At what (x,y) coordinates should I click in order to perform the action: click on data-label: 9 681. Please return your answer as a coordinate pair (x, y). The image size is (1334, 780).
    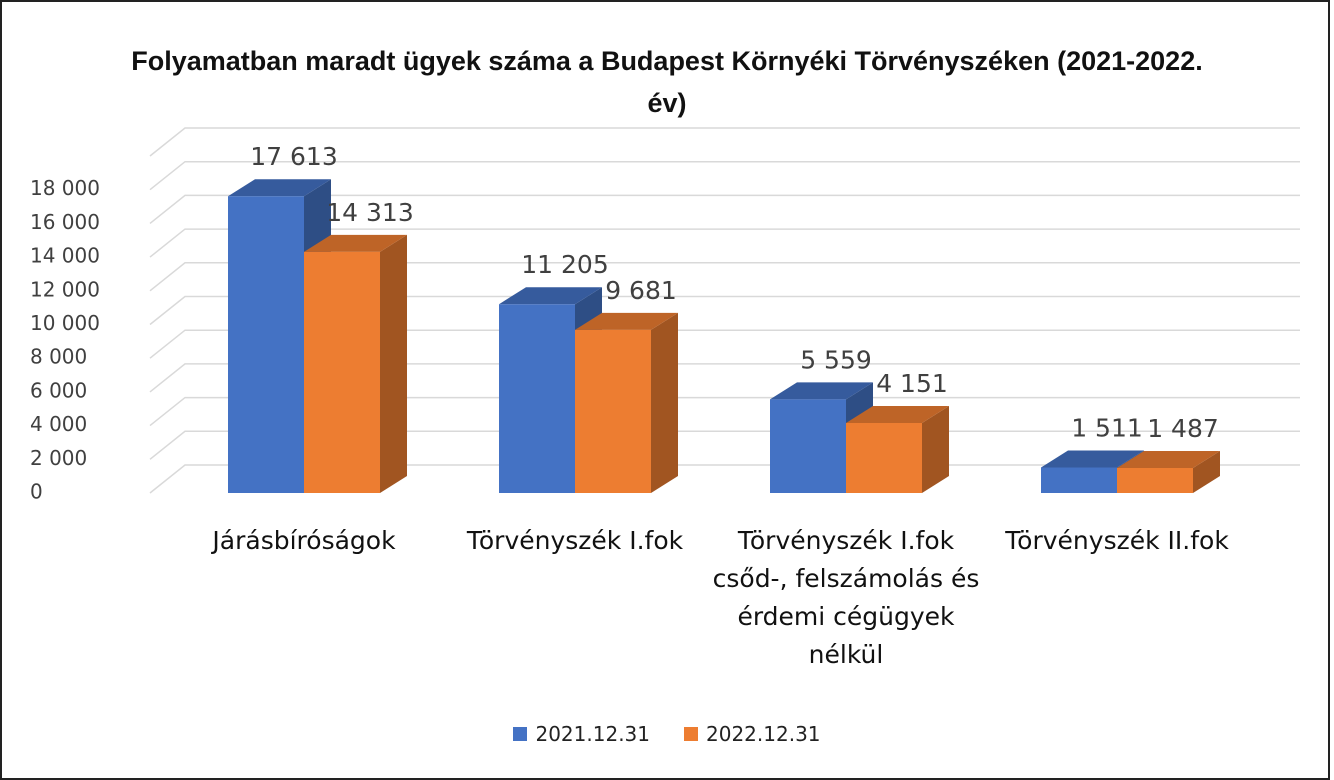
    Looking at the image, I should click on (641, 290).